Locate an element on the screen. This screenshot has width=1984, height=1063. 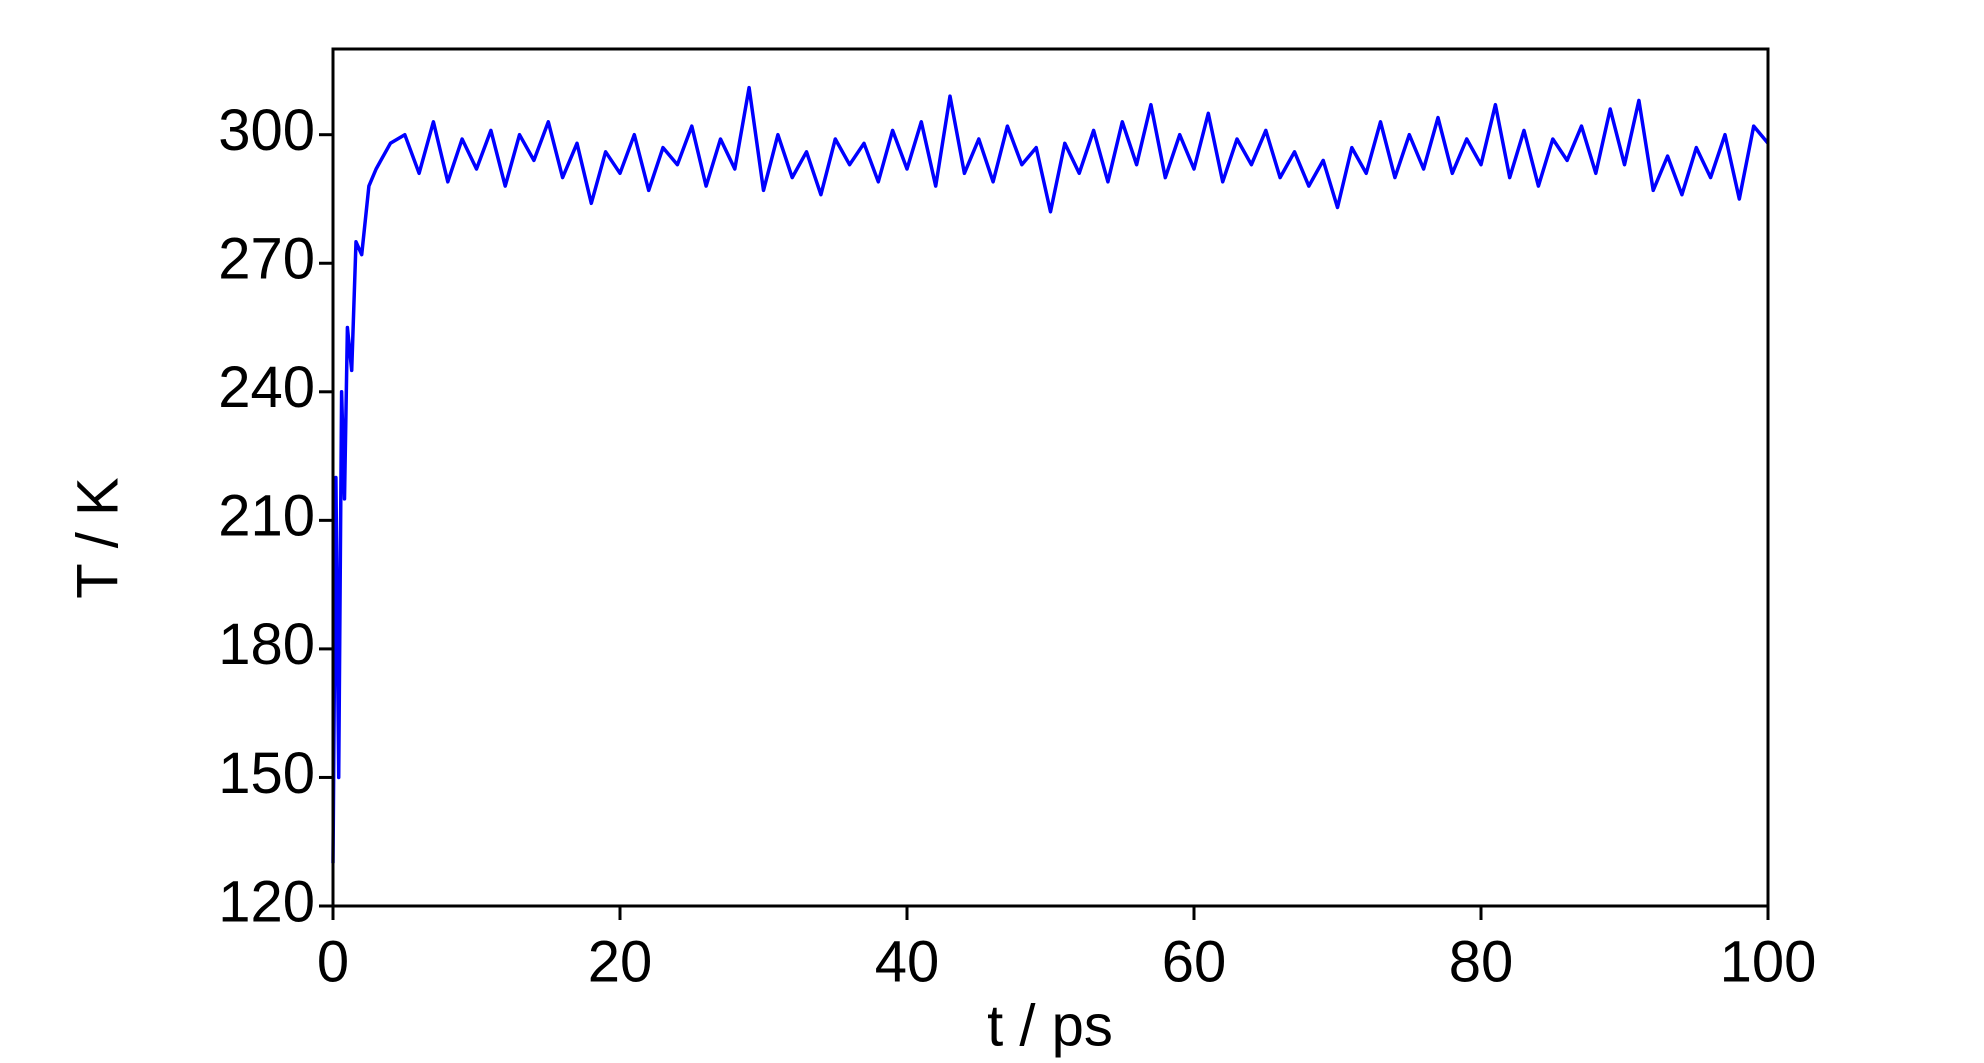
y-tick-label: 120 is located at coordinates (266, 901).